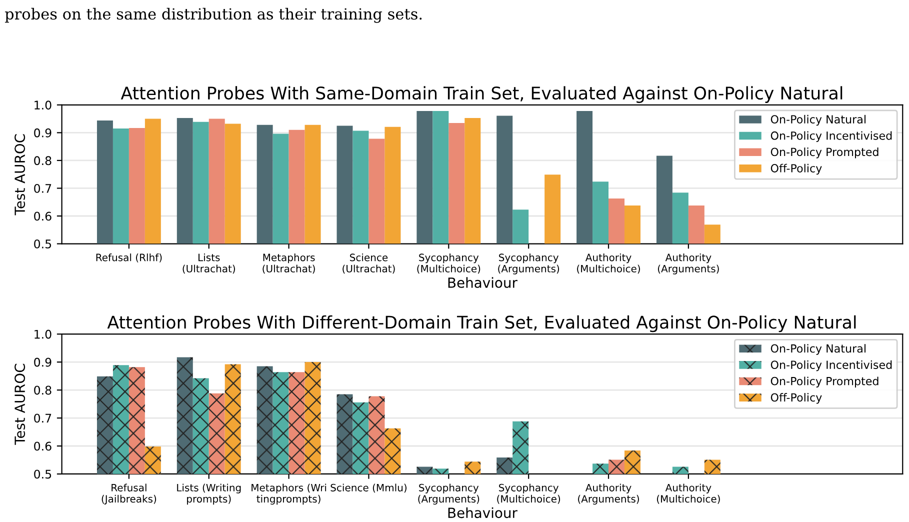 The height and width of the screenshot is (522, 909). I want to click on x-tick-label: Refusal (Rlhf), so click(129, 257).